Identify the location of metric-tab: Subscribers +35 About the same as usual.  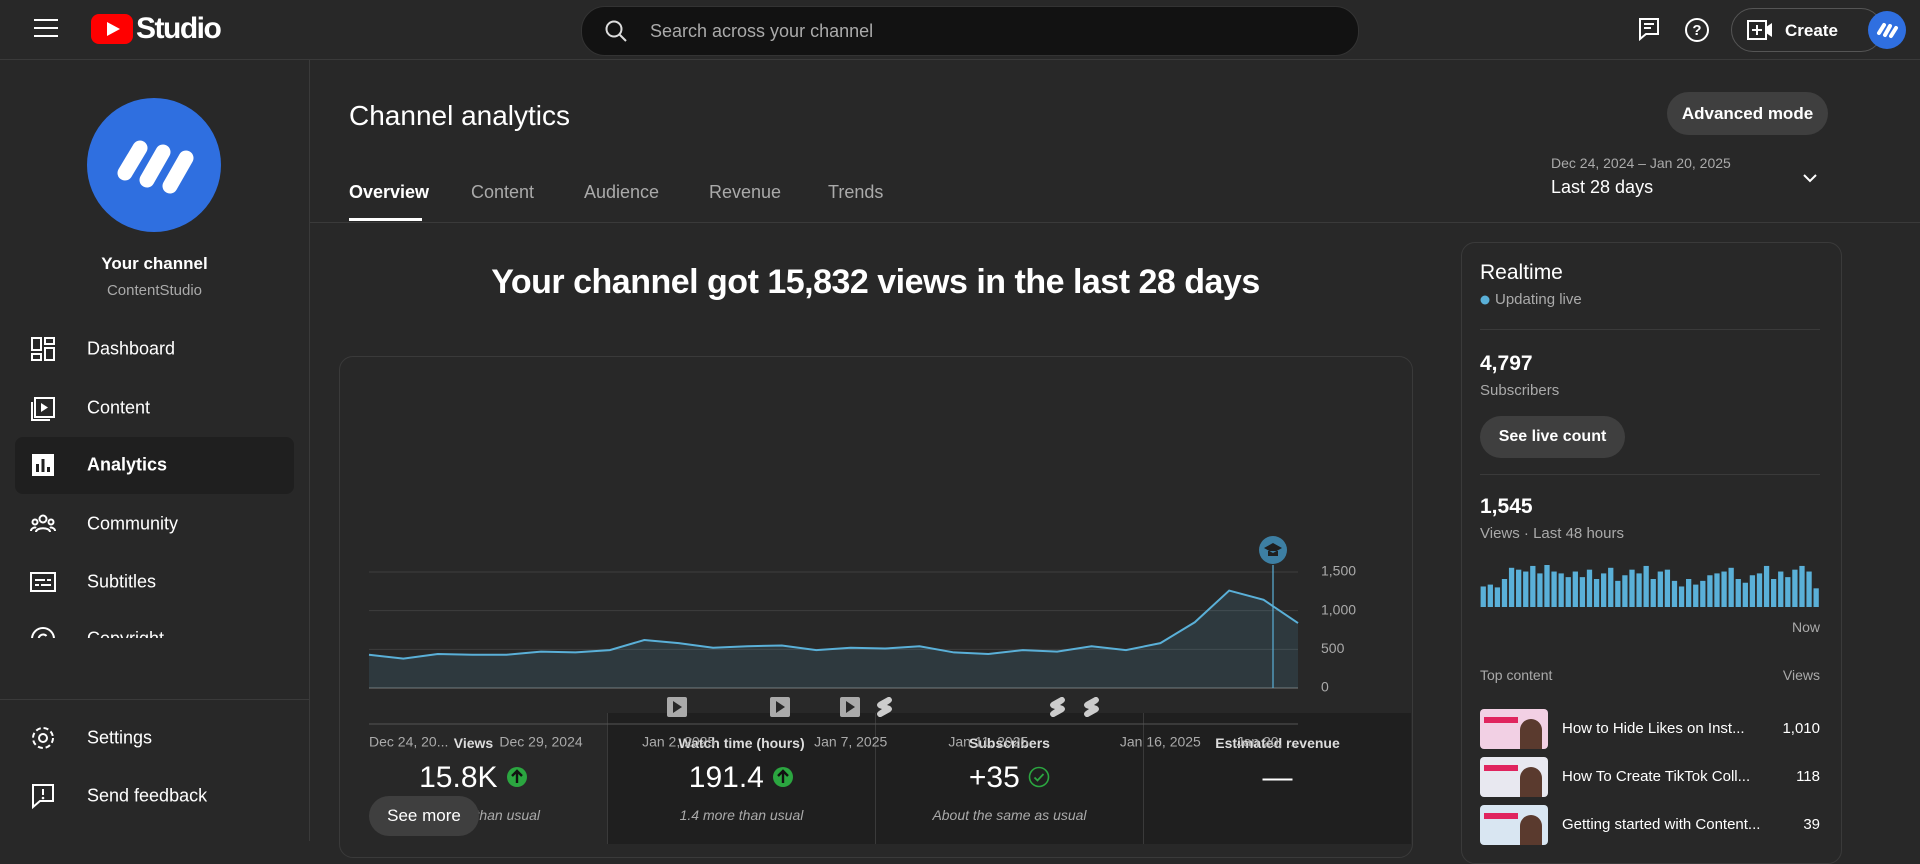
(1010, 778).